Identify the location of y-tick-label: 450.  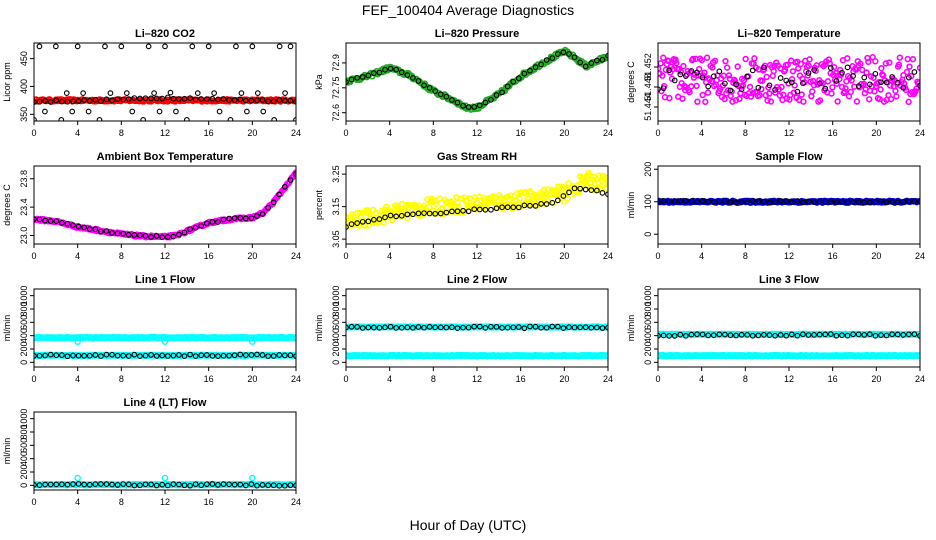
(24, 58).